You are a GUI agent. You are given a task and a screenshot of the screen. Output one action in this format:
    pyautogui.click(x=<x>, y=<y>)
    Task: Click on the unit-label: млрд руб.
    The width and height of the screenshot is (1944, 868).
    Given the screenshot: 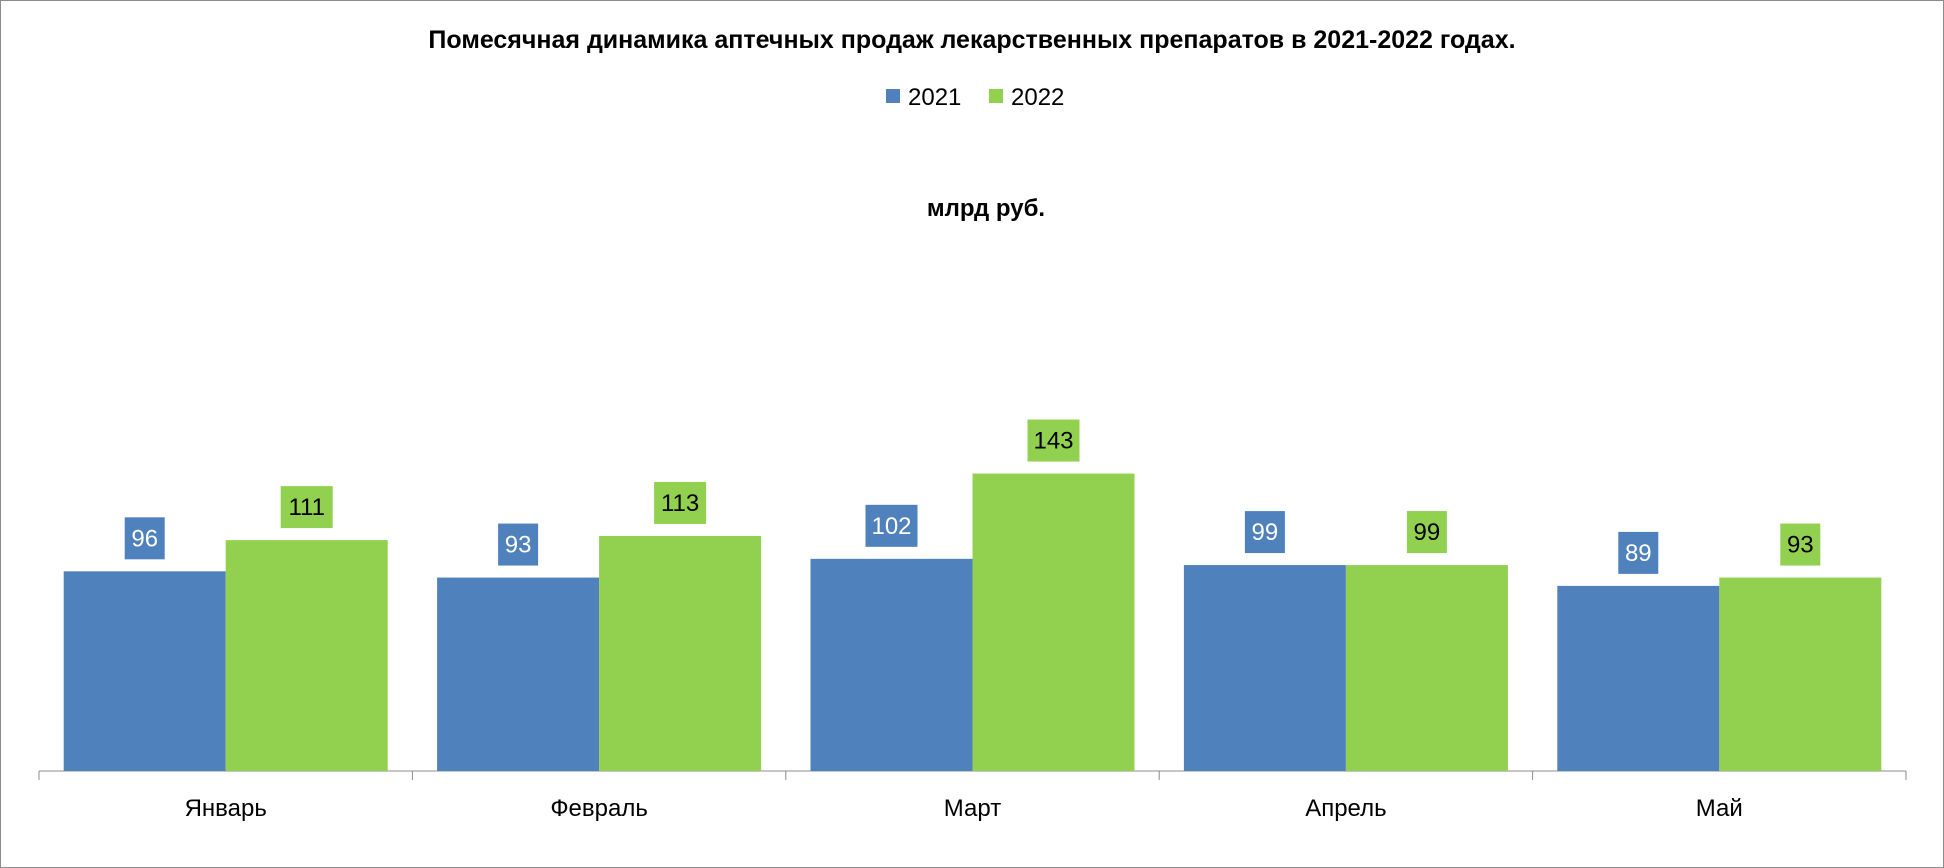 What is the action you would take?
    pyautogui.click(x=986, y=208)
    